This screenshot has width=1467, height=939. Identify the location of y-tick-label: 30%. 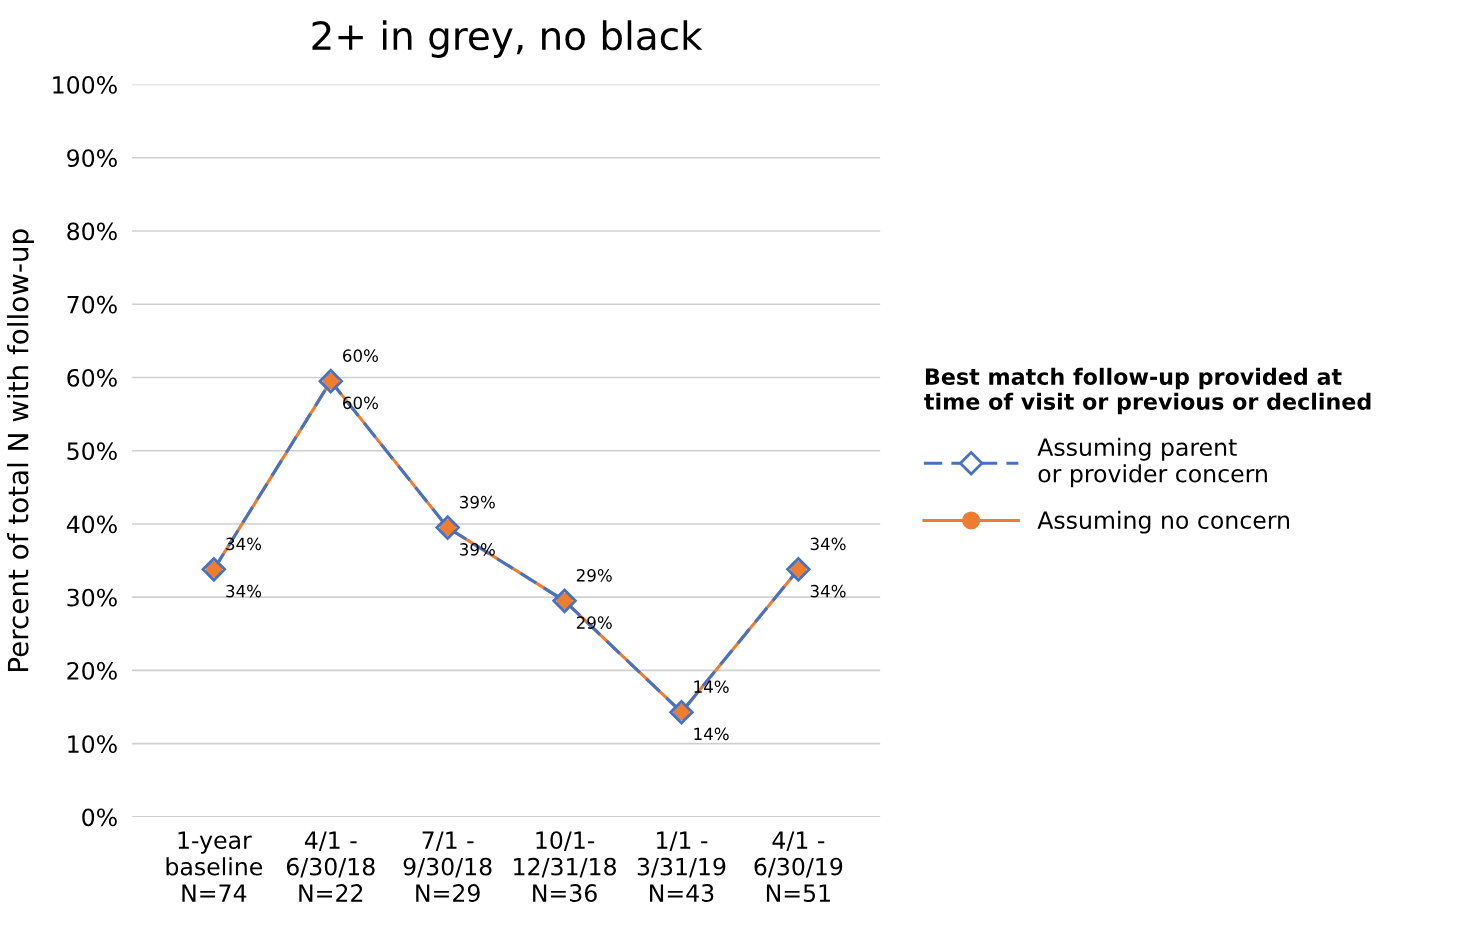
(92, 597).